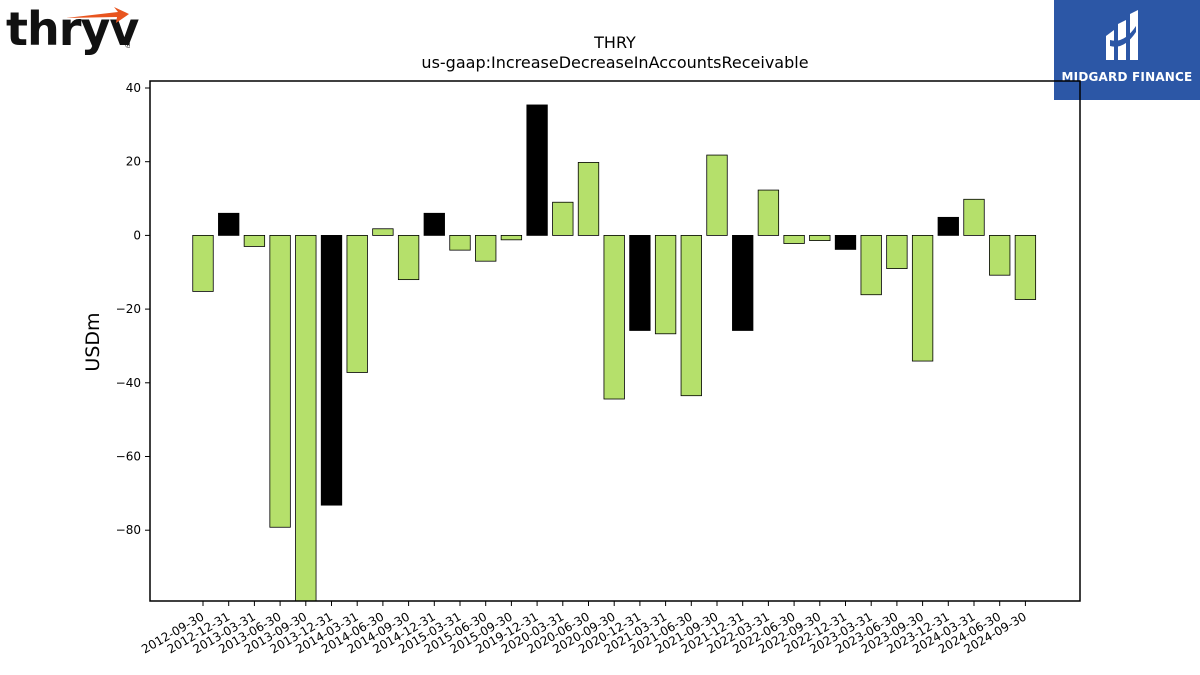  Describe the element at coordinates (128, 309) in the screenshot. I see `y-tick-label: −20` at that location.